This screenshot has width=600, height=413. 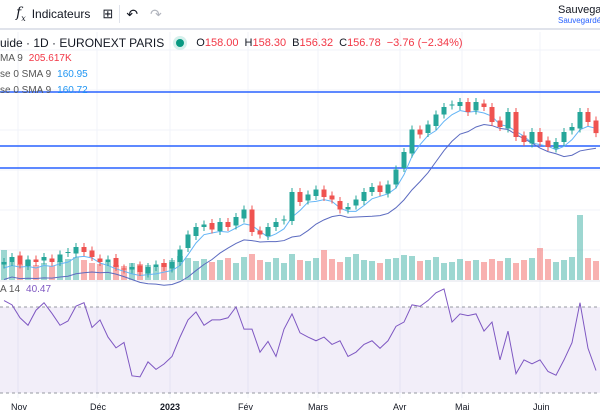 I want to click on x-tick-label: Mars, so click(x=318, y=407).